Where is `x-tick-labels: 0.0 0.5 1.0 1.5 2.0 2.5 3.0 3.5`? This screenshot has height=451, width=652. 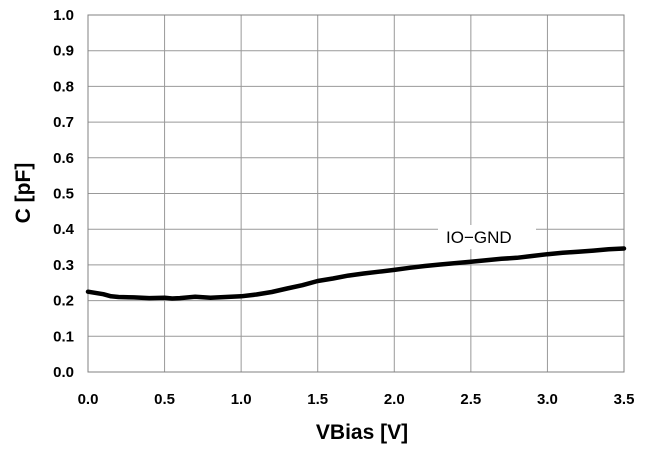 x-tick-labels: 0.0 0.5 1.0 1.5 2.0 2.5 3.0 3.5 is located at coordinates (356, 399).